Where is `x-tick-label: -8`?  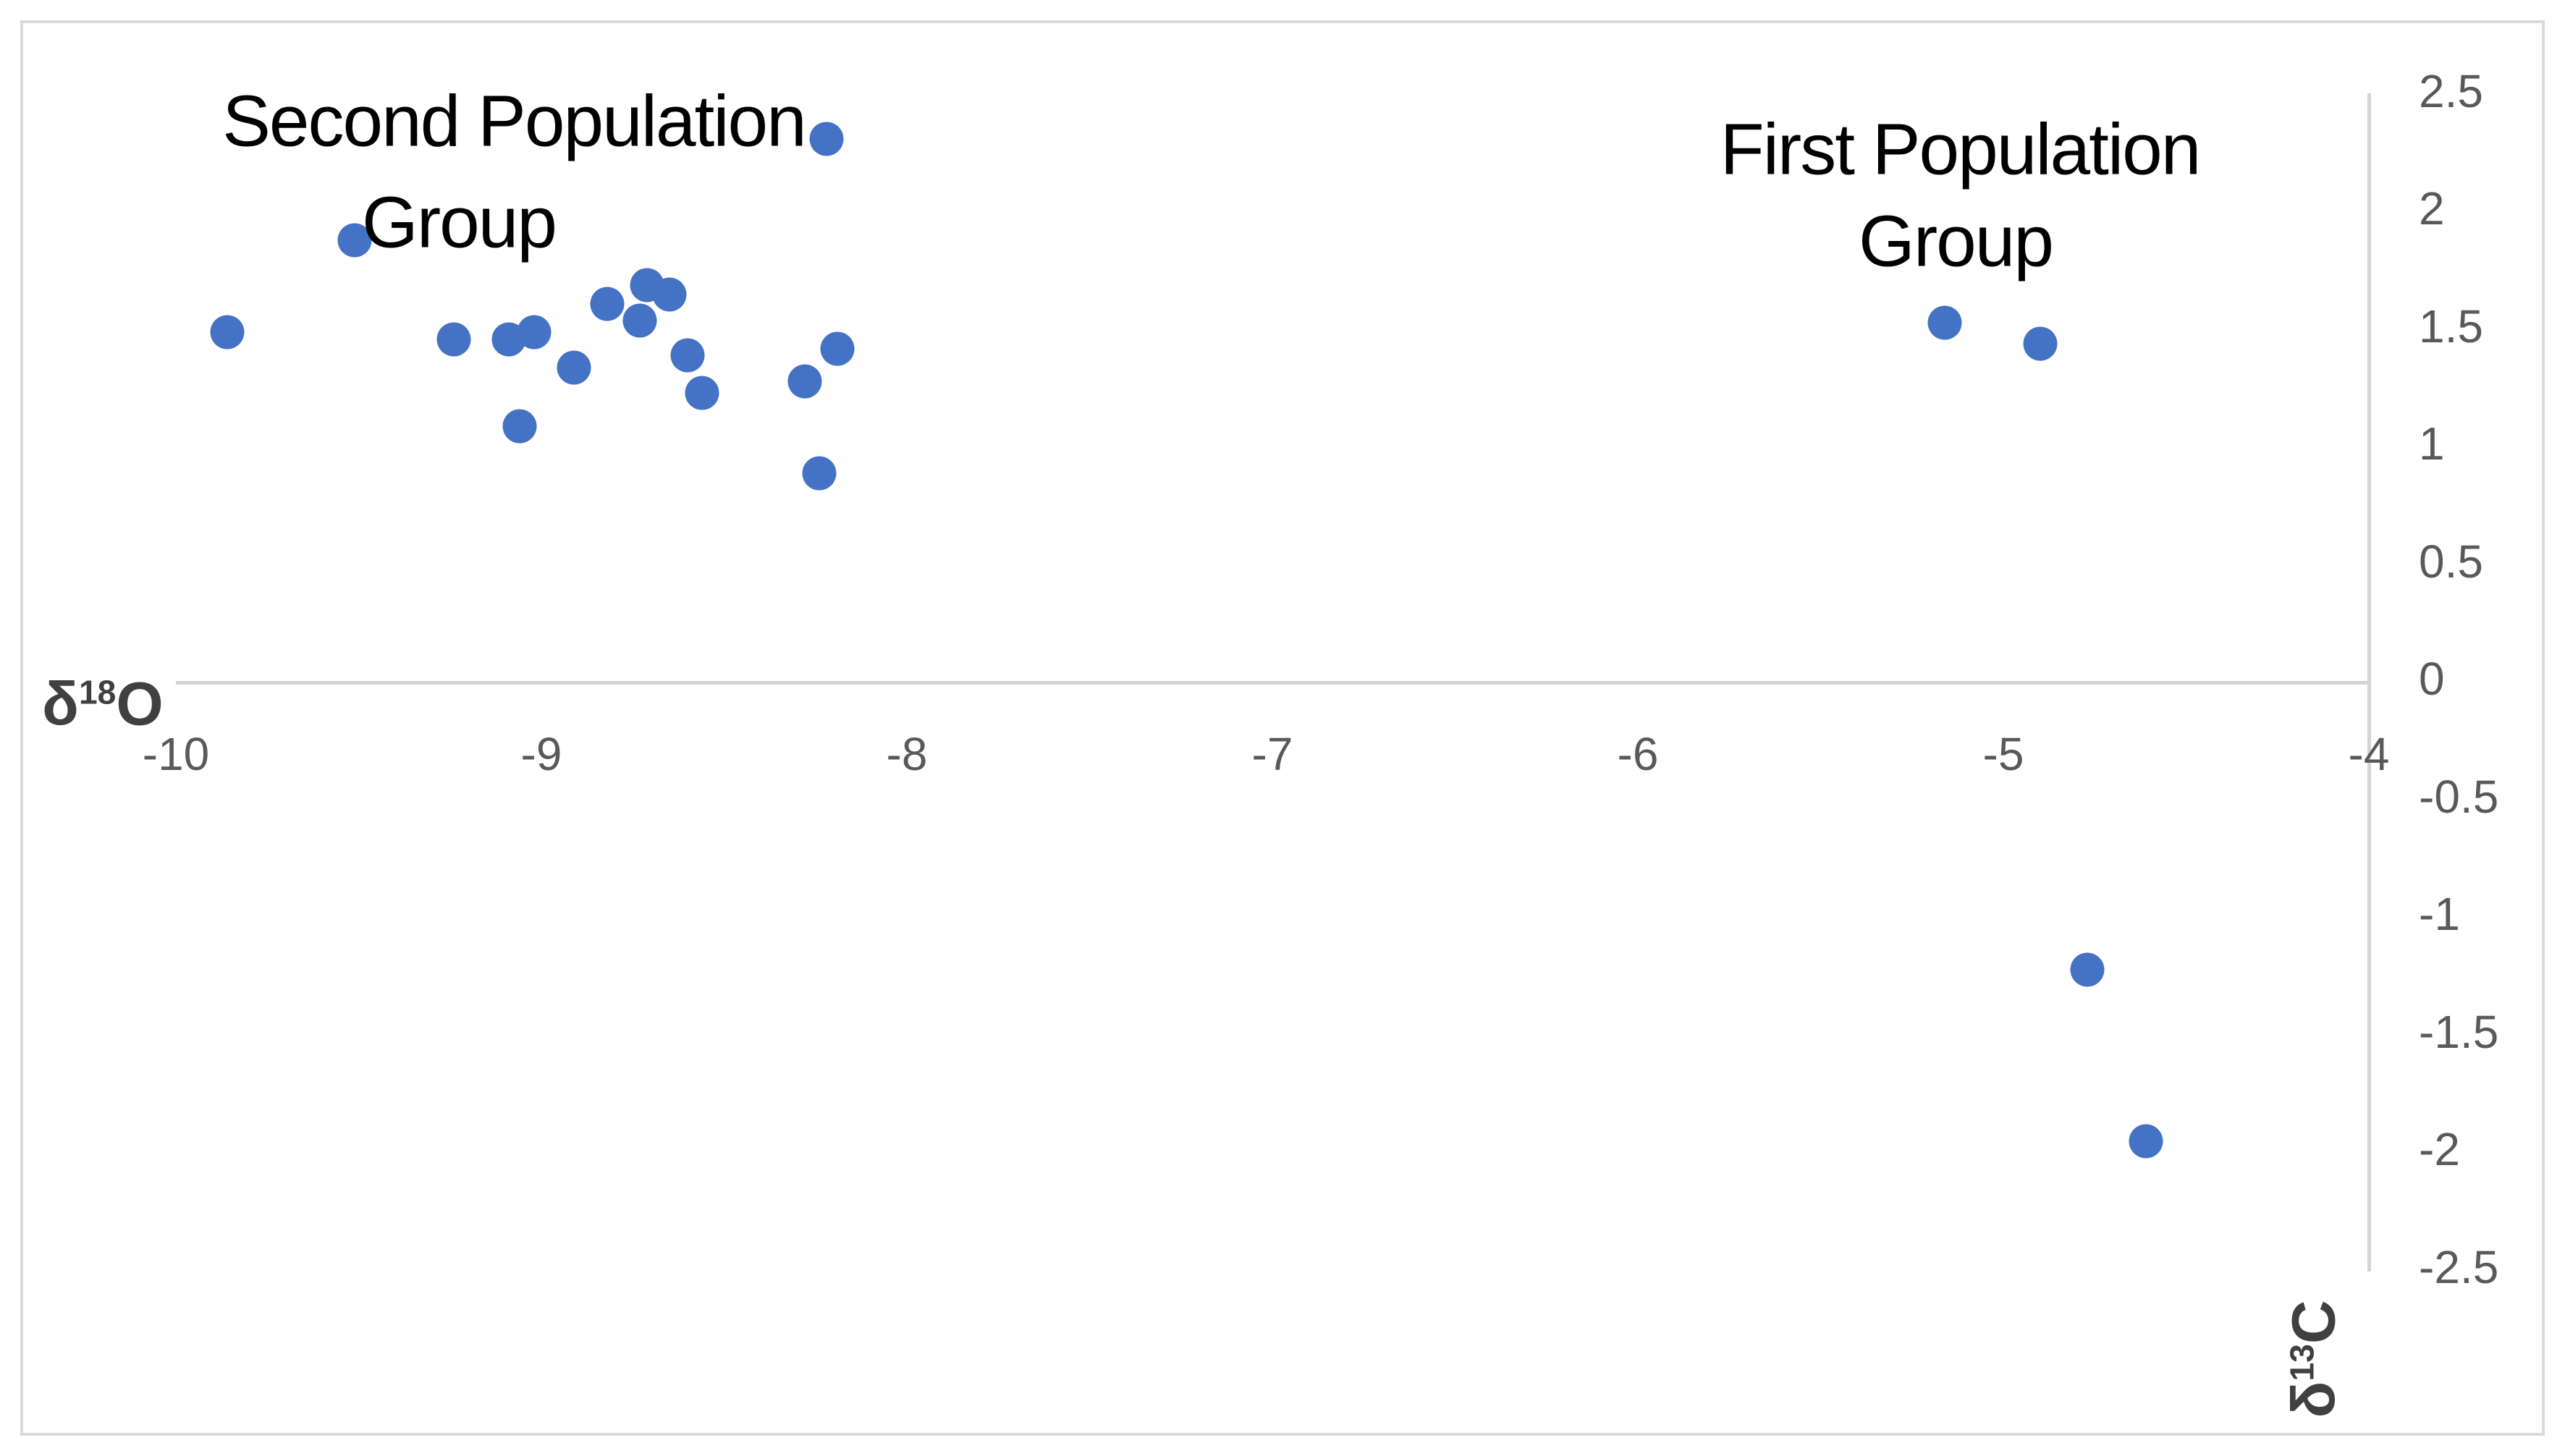 x-tick-label: -8 is located at coordinates (907, 754).